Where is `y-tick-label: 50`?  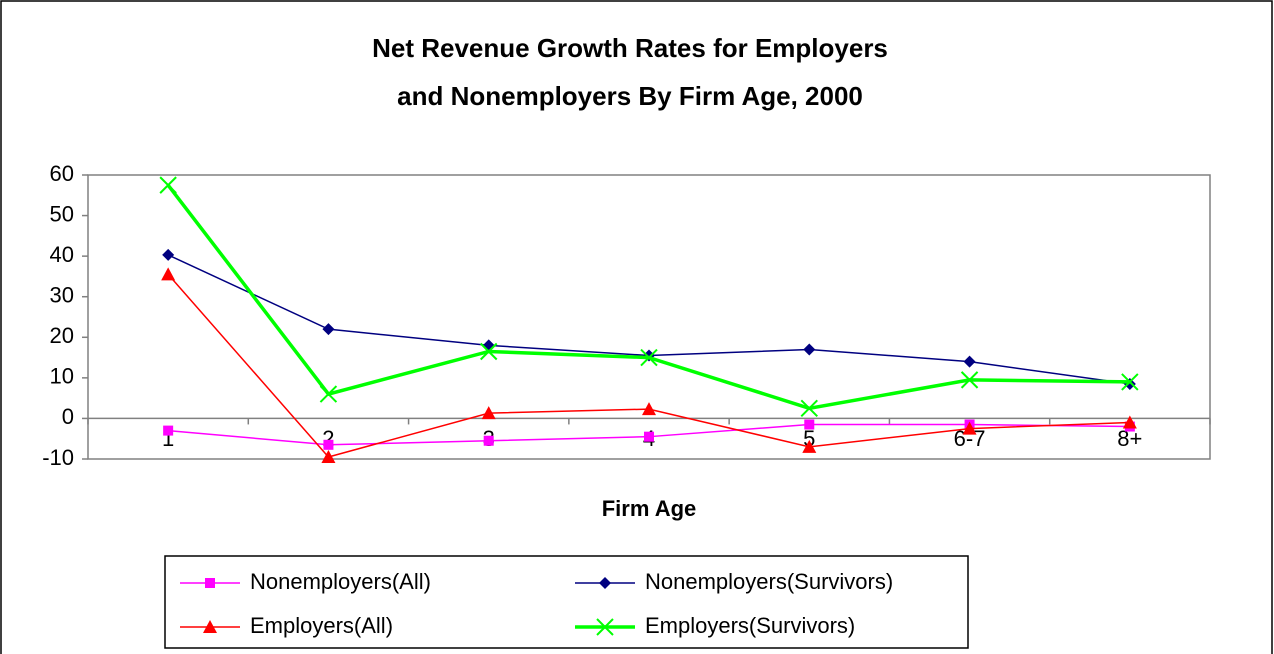 y-tick-label: 50 is located at coordinates (62, 213).